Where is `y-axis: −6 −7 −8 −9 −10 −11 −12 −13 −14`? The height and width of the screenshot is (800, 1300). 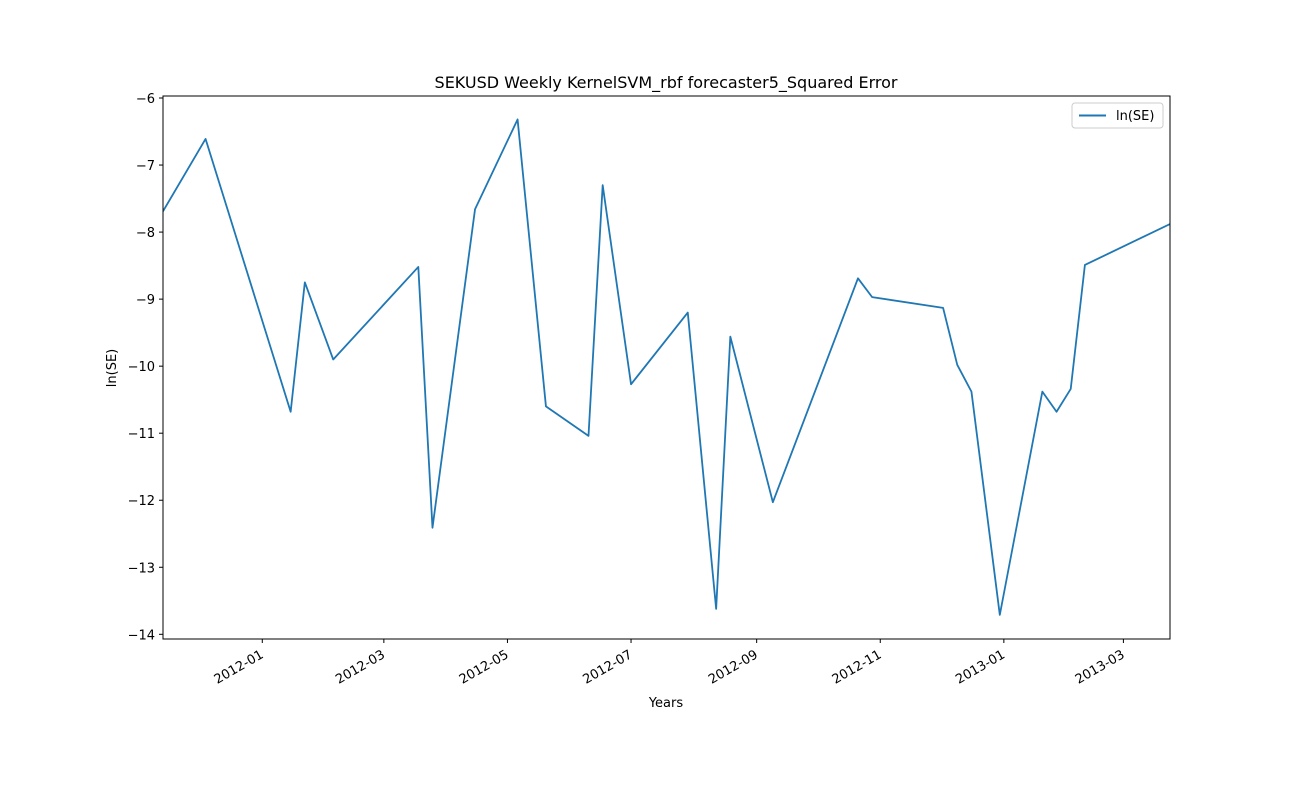
y-axis: −6 −7 −8 −9 −10 −11 −12 −13 −14 is located at coordinates (145, 367).